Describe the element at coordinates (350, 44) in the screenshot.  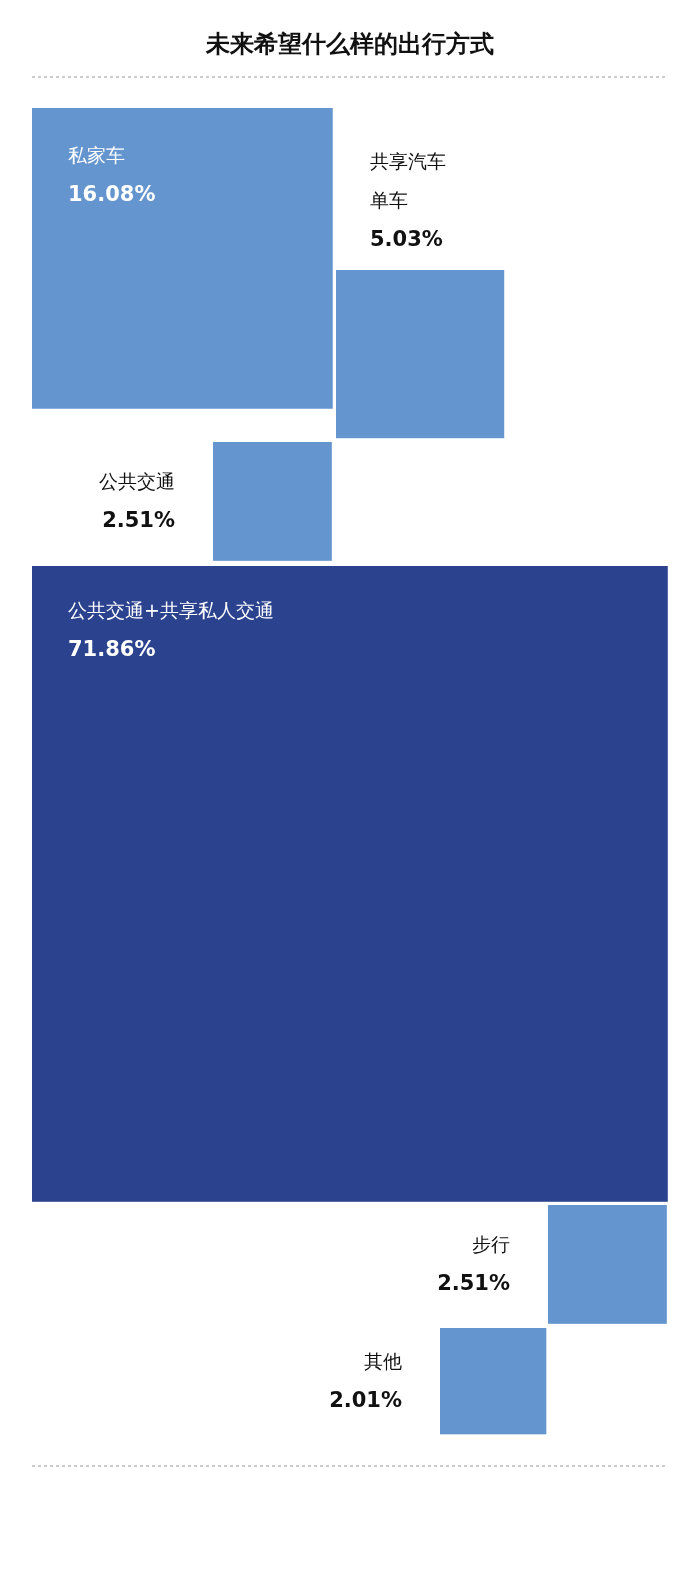
I see `text: 未来希望什么样的出行方式` at that location.